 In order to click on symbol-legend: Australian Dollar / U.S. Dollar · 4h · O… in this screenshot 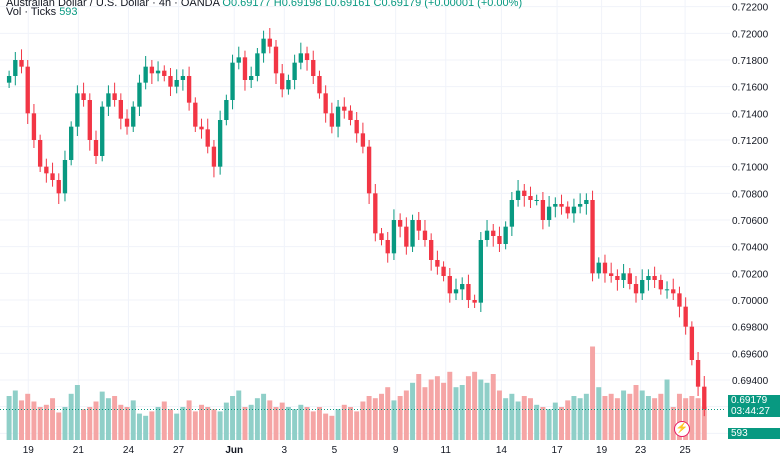, I will do `click(264, 5)`.